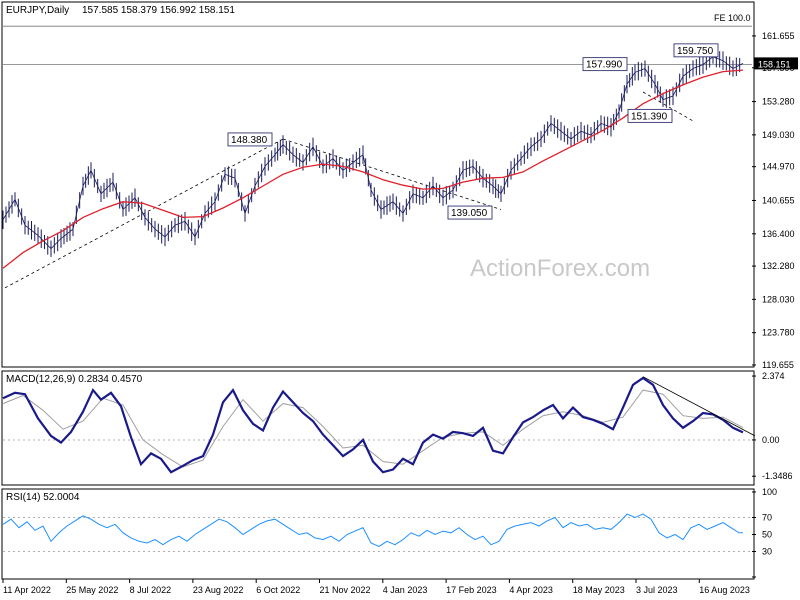 The height and width of the screenshot is (600, 800). What do you see at coordinates (778, 299) in the screenshot?
I see `price-ytick-label: 128.030` at bounding box center [778, 299].